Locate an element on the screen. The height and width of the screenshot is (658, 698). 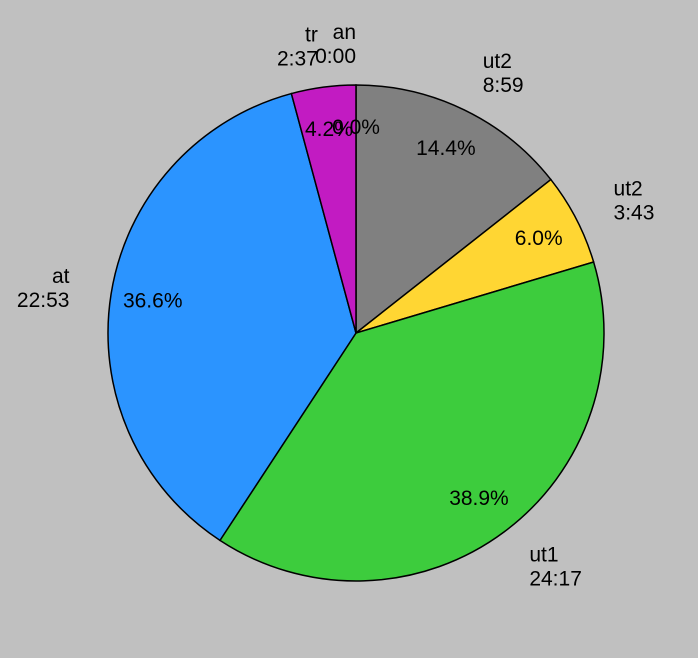
percent-label: 0.0% is located at coordinates (356, 127).